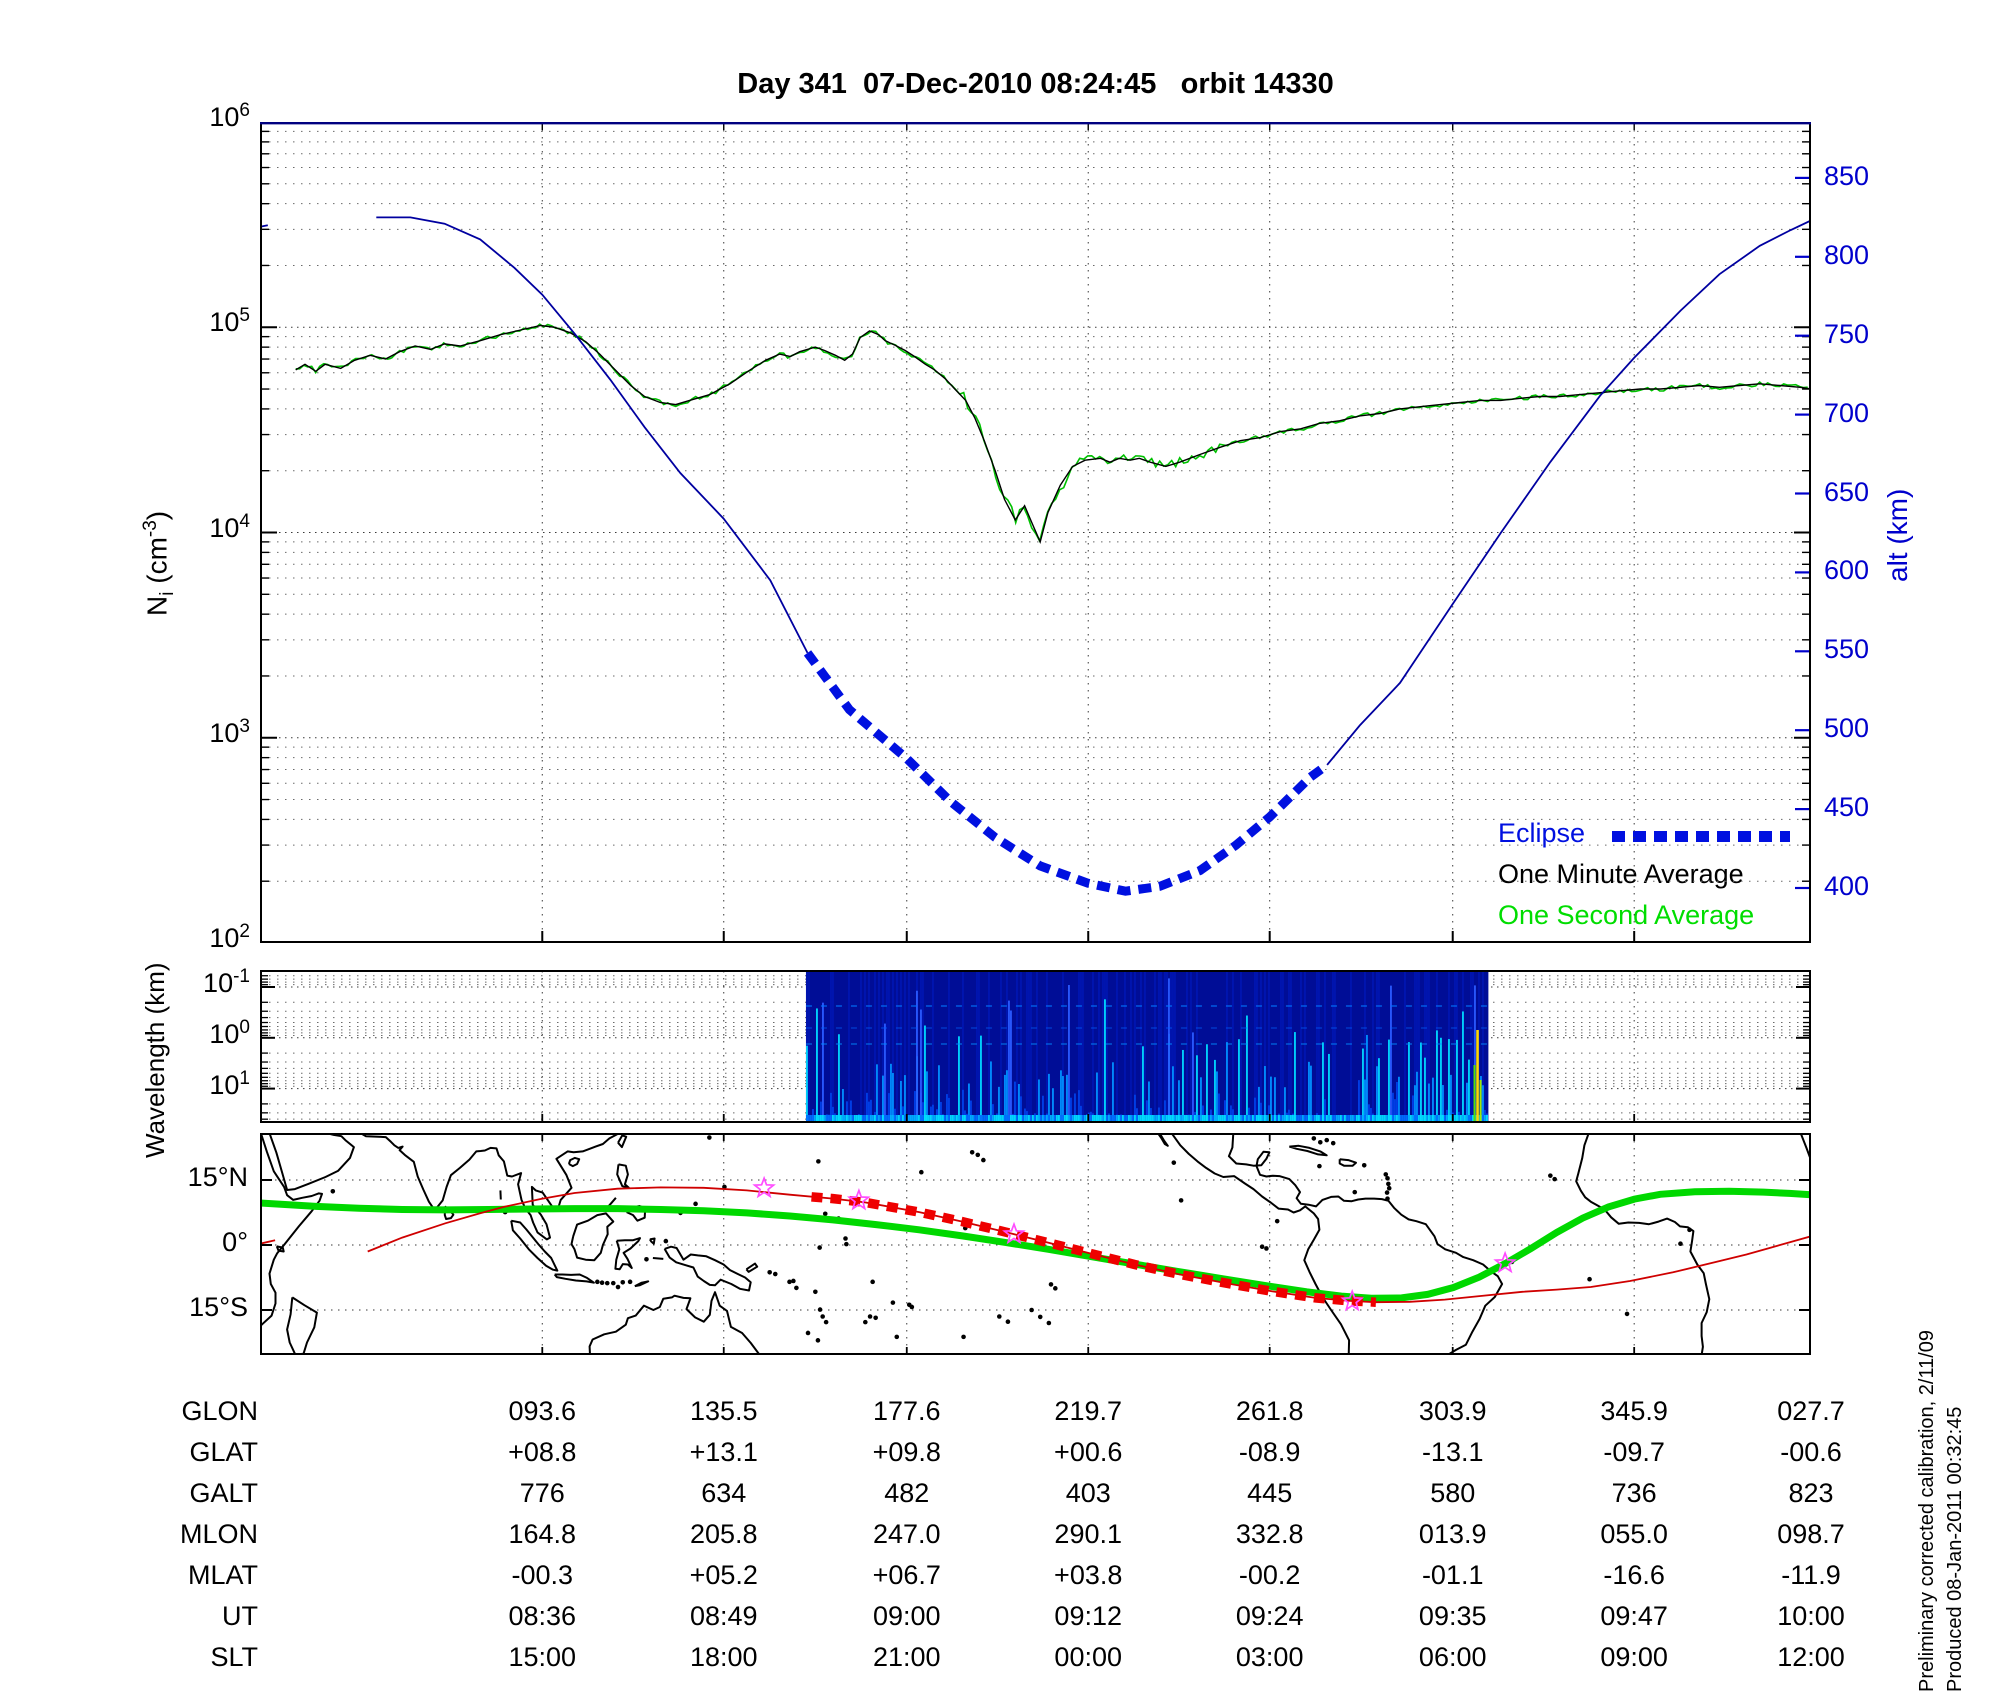 The width and height of the screenshot is (2000, 1700). I want to click on table-cell-slt-4: 03:00, so click(1269, 1657).